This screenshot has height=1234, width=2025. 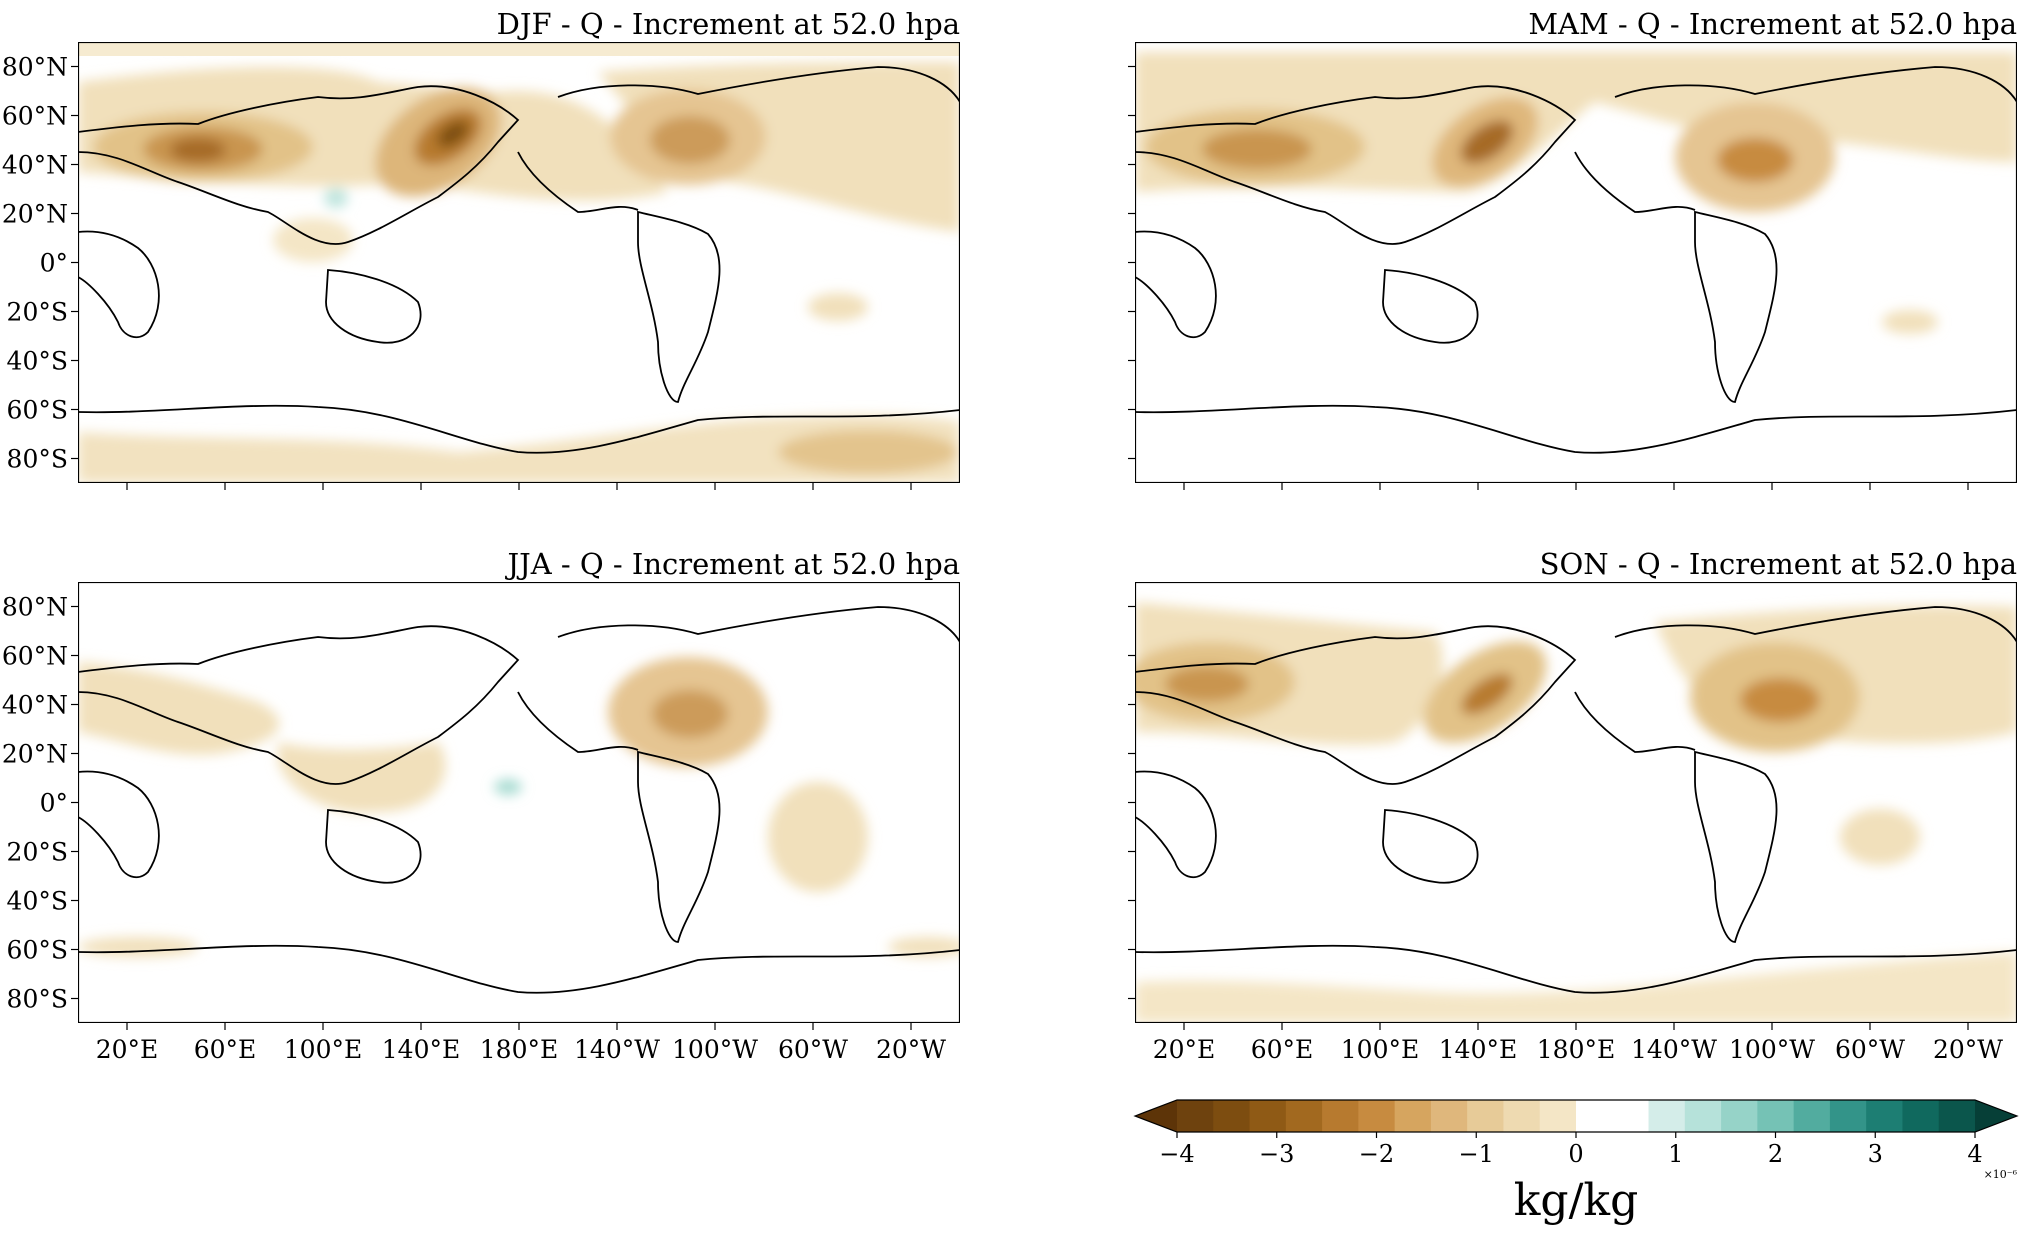 I want to click on anomaly-shading-djf, so click(x=519, y=272).